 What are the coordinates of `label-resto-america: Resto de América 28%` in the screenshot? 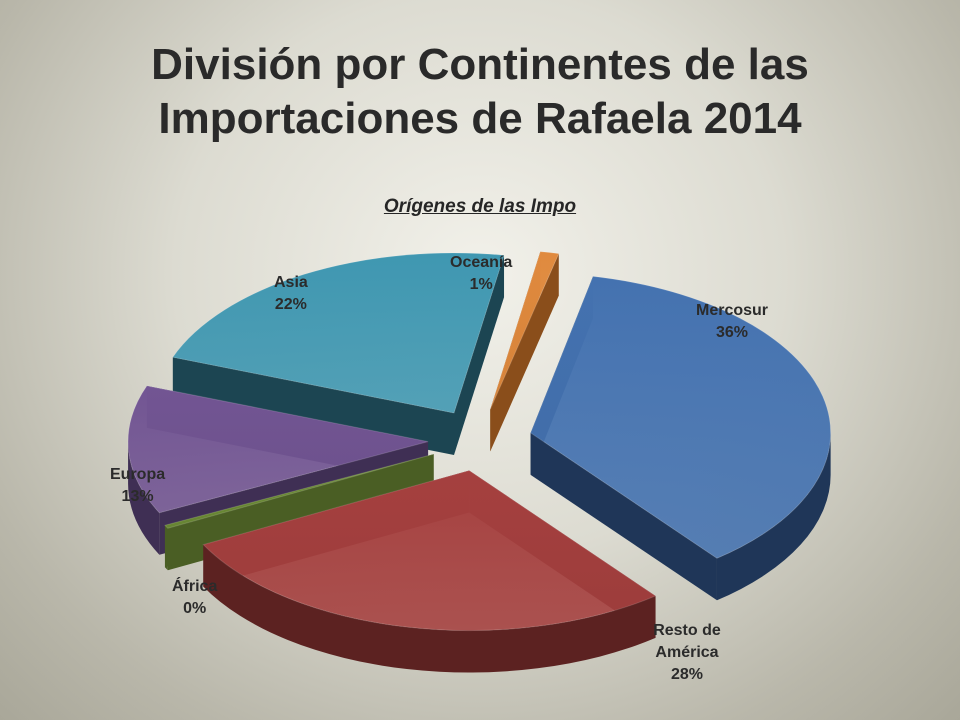 It's located at (687, 653).